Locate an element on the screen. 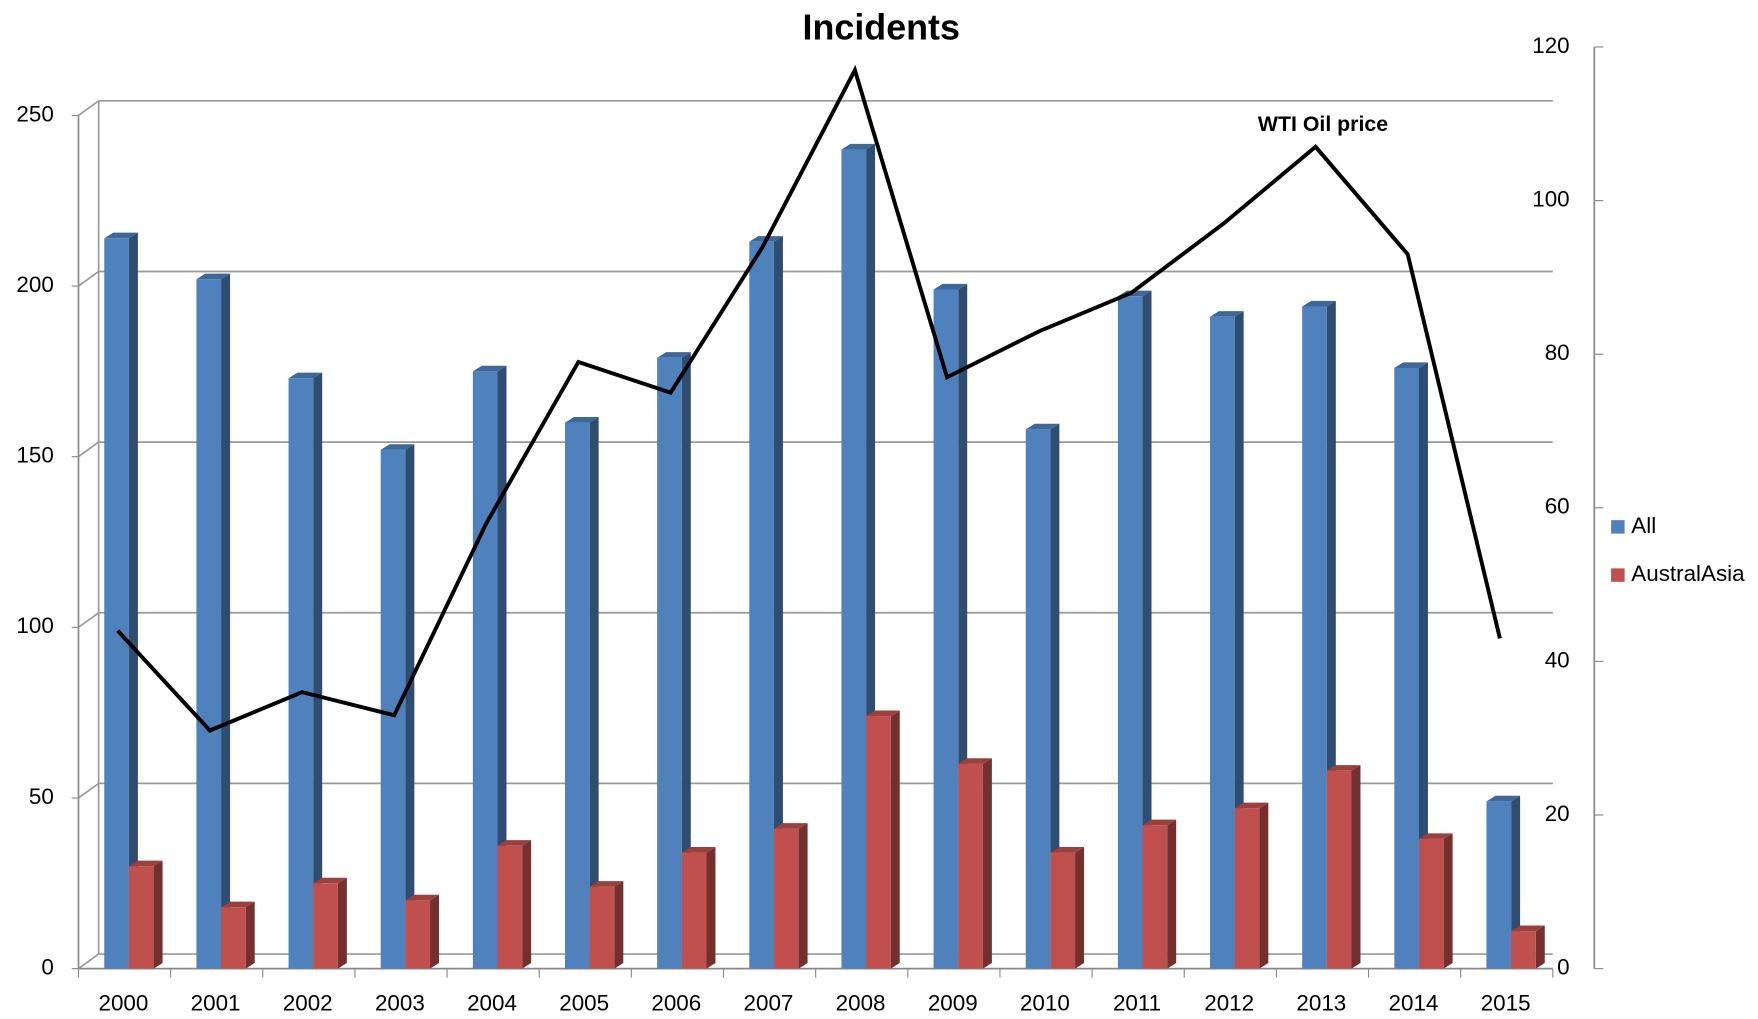 The width and height of the screenshot is (1758, 1019). y-tick-label: 50 is located at coordinates (41, 796).